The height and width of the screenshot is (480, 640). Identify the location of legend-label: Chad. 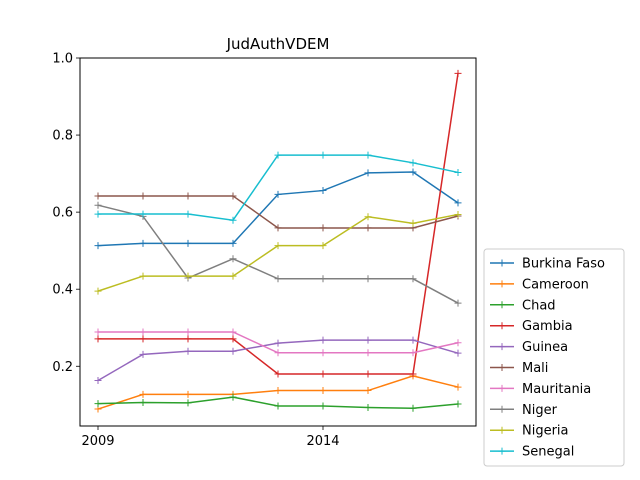
(539, 305).